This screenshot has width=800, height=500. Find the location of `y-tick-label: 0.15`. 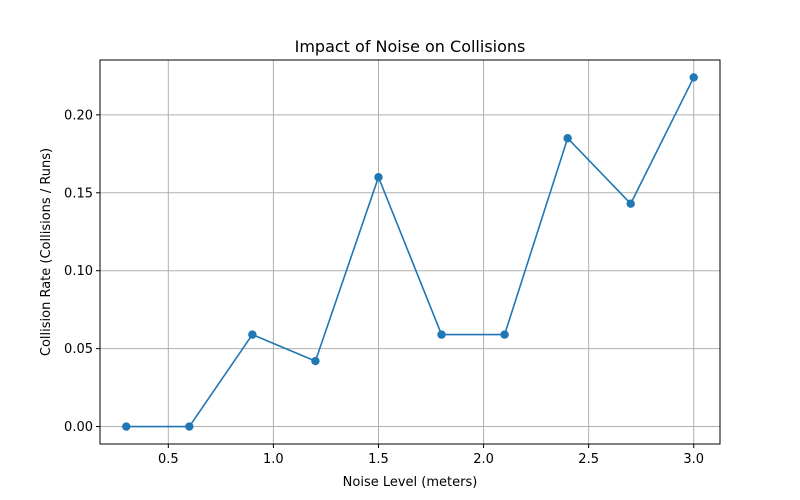

y-tick-label: 0.15 is located at coordinates (78, 193).